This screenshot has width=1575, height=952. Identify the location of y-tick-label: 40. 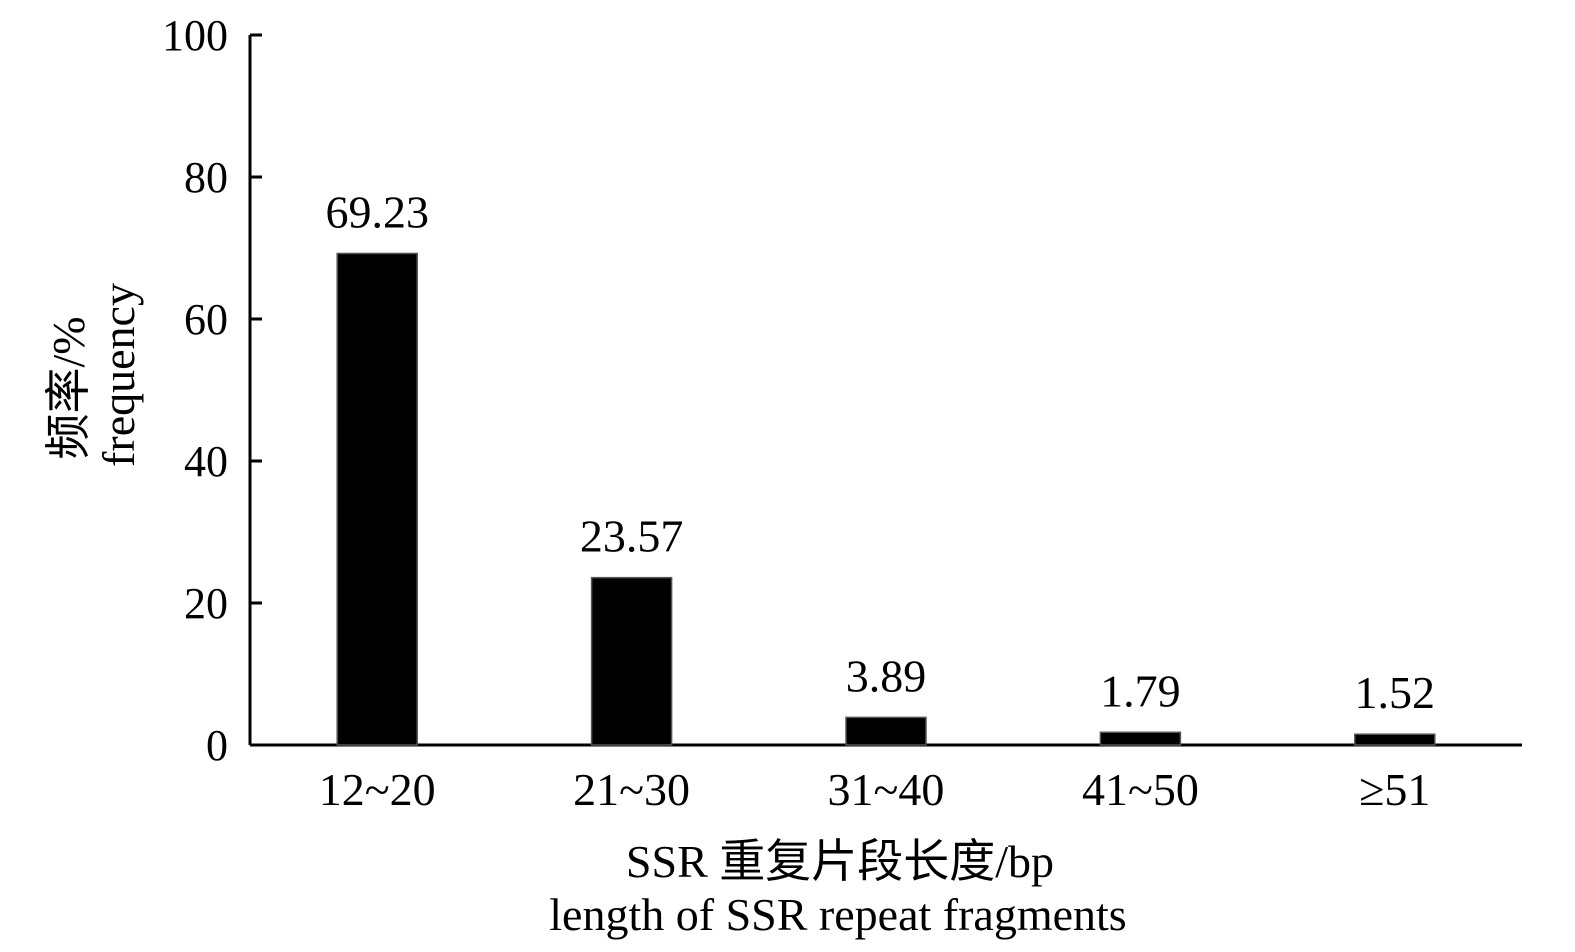
(206, 461).